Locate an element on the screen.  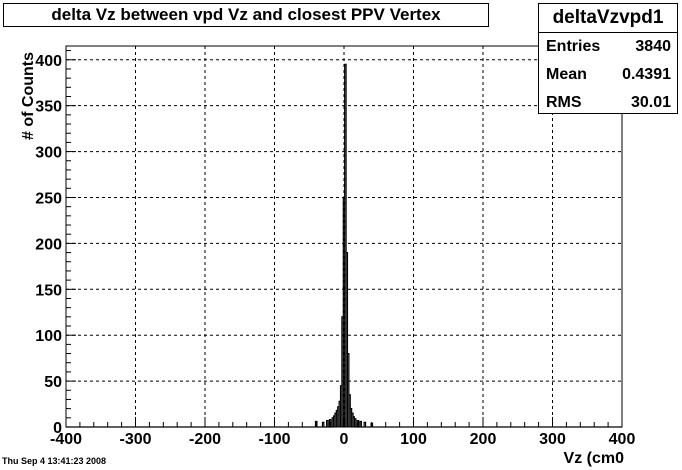
y-tick-label: 0 is located at coordinates (57, 428).